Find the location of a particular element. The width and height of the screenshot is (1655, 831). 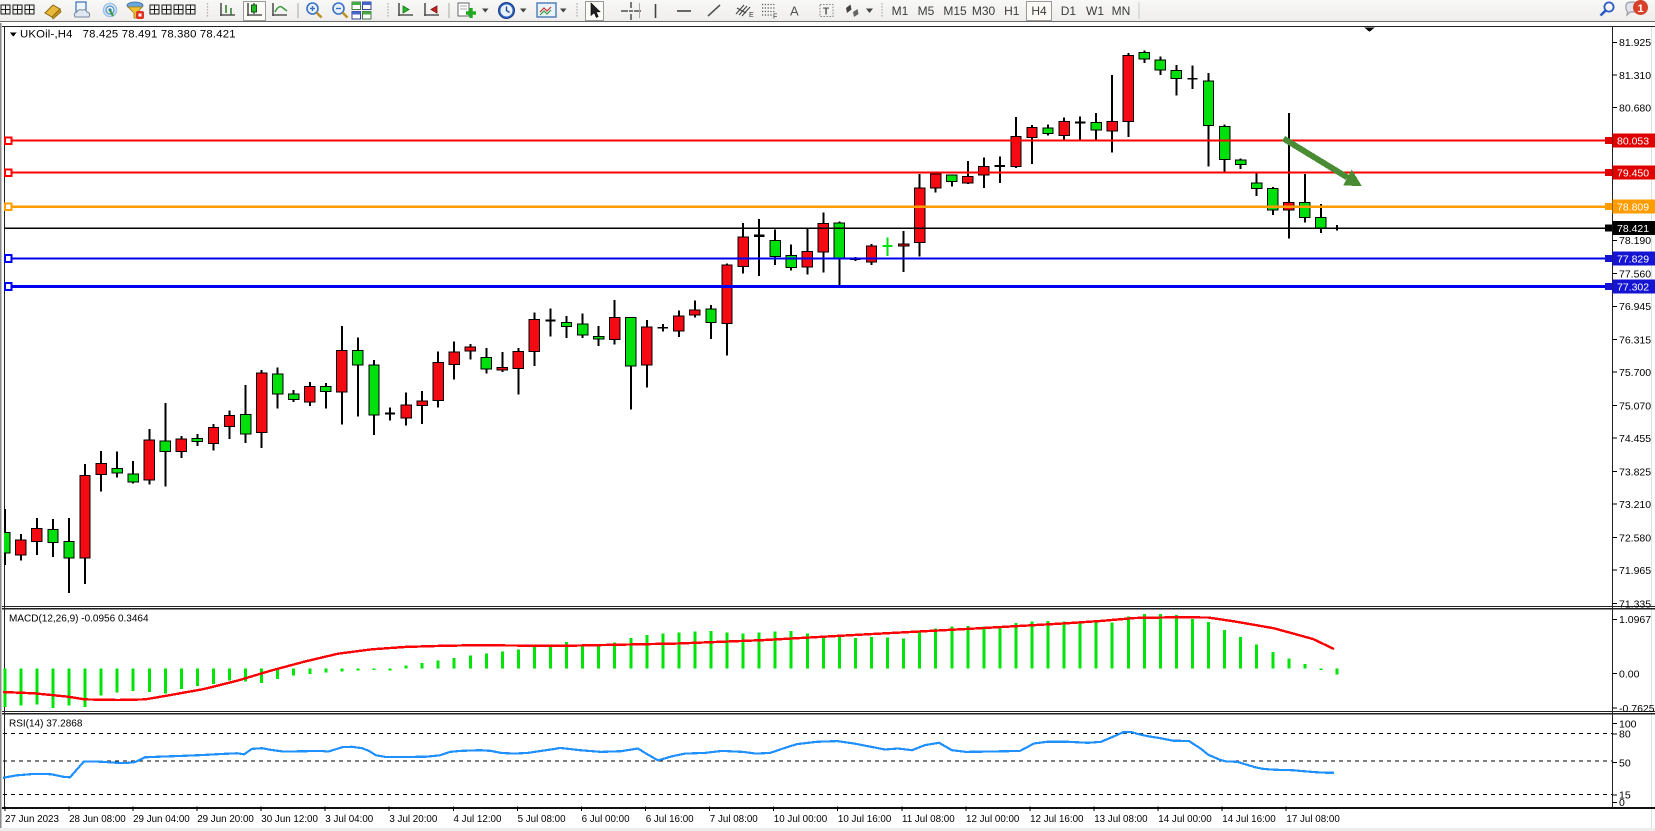

svg-text: 74.455 is located at coordinates (1635, 439).